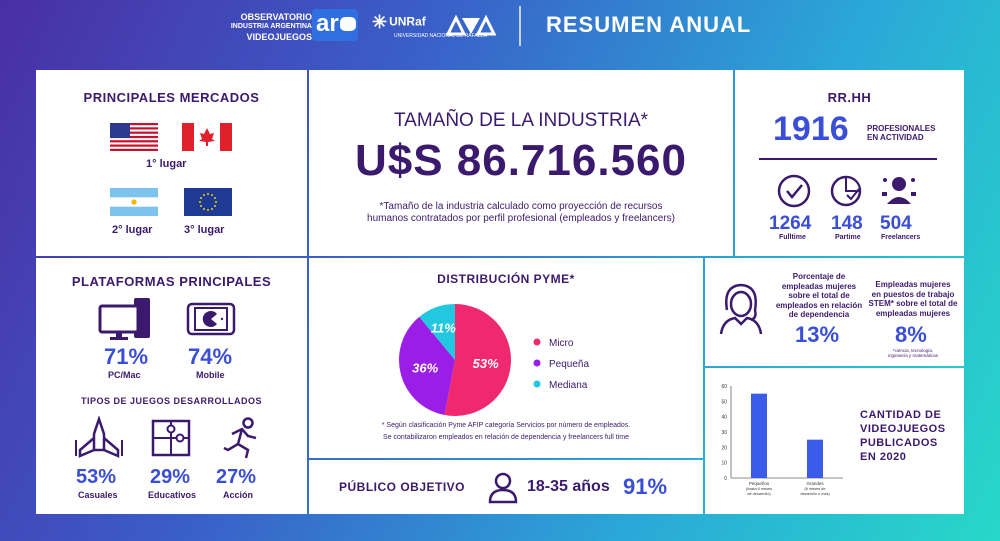 The width and height of the screenshot is (1000, 541). I want to click on legend-dot-mediana, so click(537, 384).